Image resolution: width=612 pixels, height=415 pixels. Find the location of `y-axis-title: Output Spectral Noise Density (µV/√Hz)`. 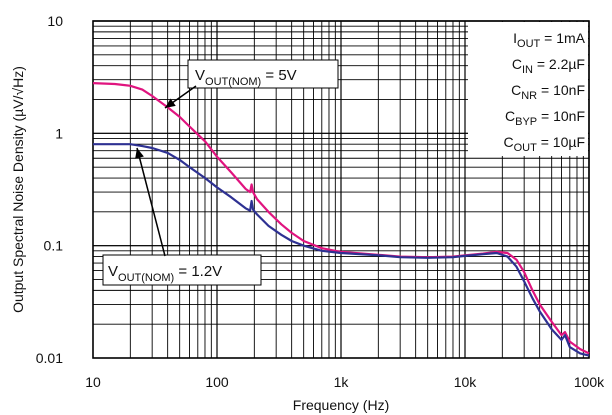

y-axis-title: Output Spectral Noise Density (µV/√Hz) is located at coordinates (18, 189).